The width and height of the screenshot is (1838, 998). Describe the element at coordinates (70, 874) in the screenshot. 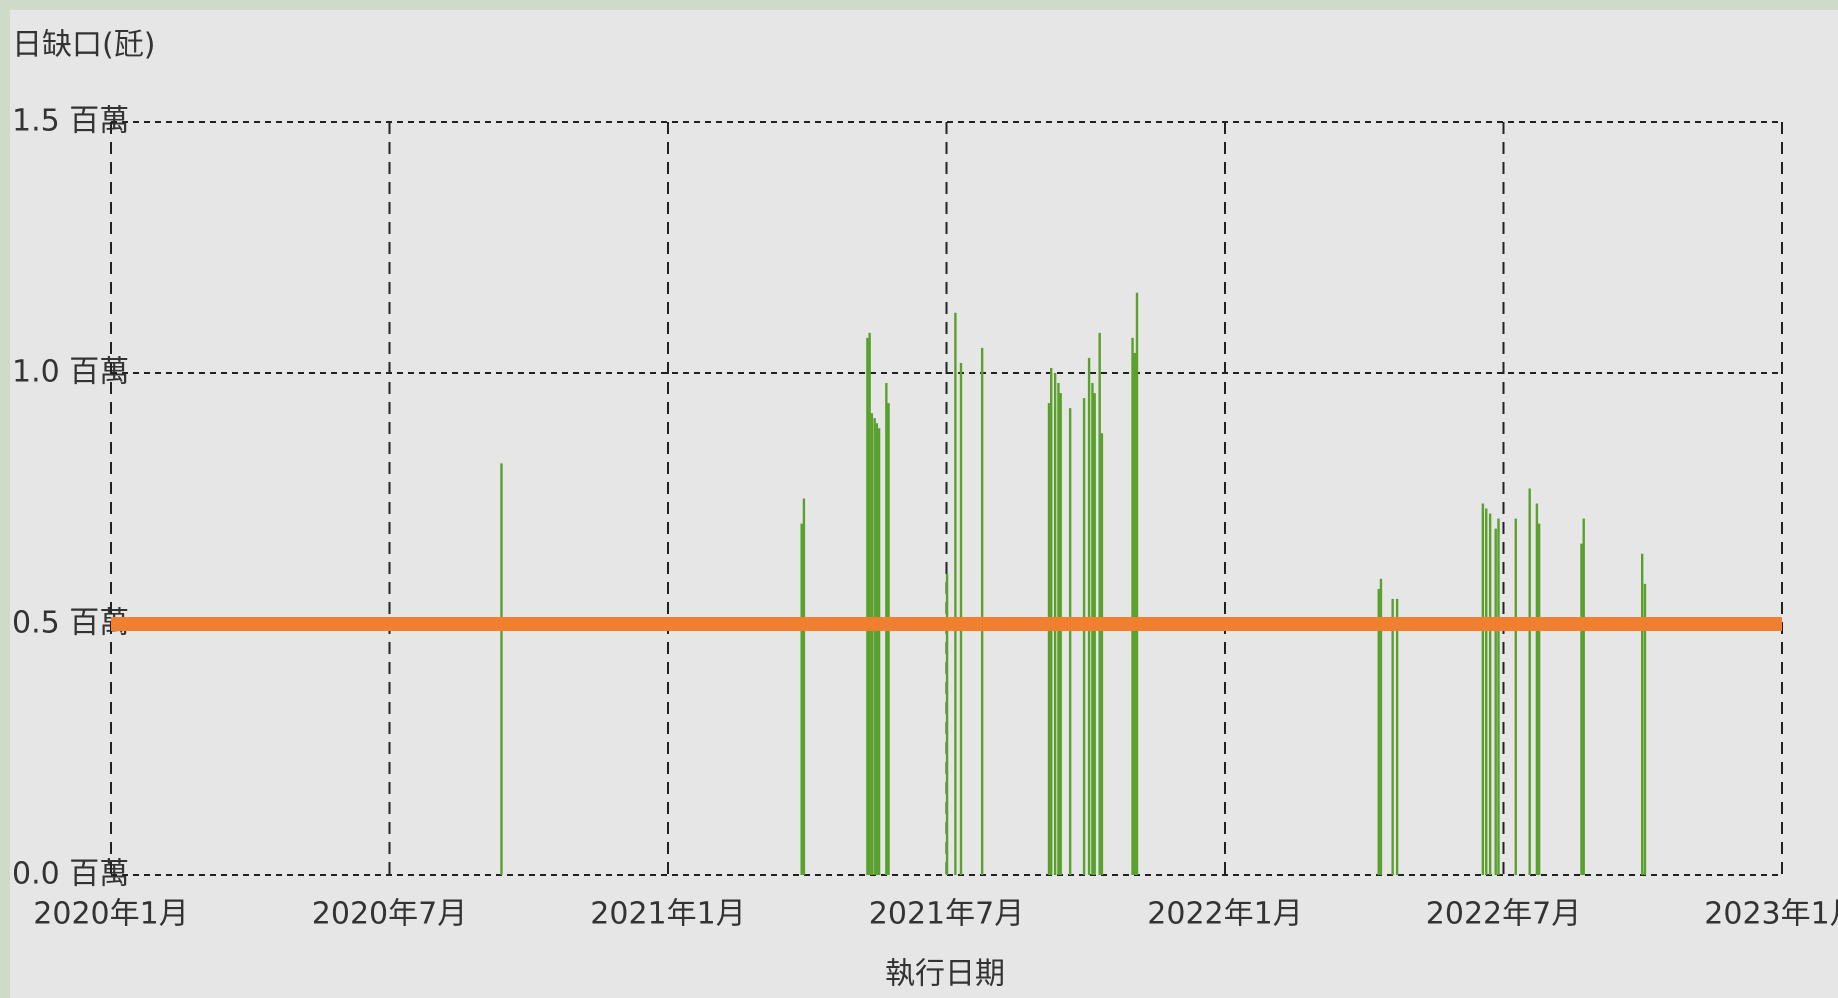

I see `y-tick-label: 0.0 百萬` at that location.